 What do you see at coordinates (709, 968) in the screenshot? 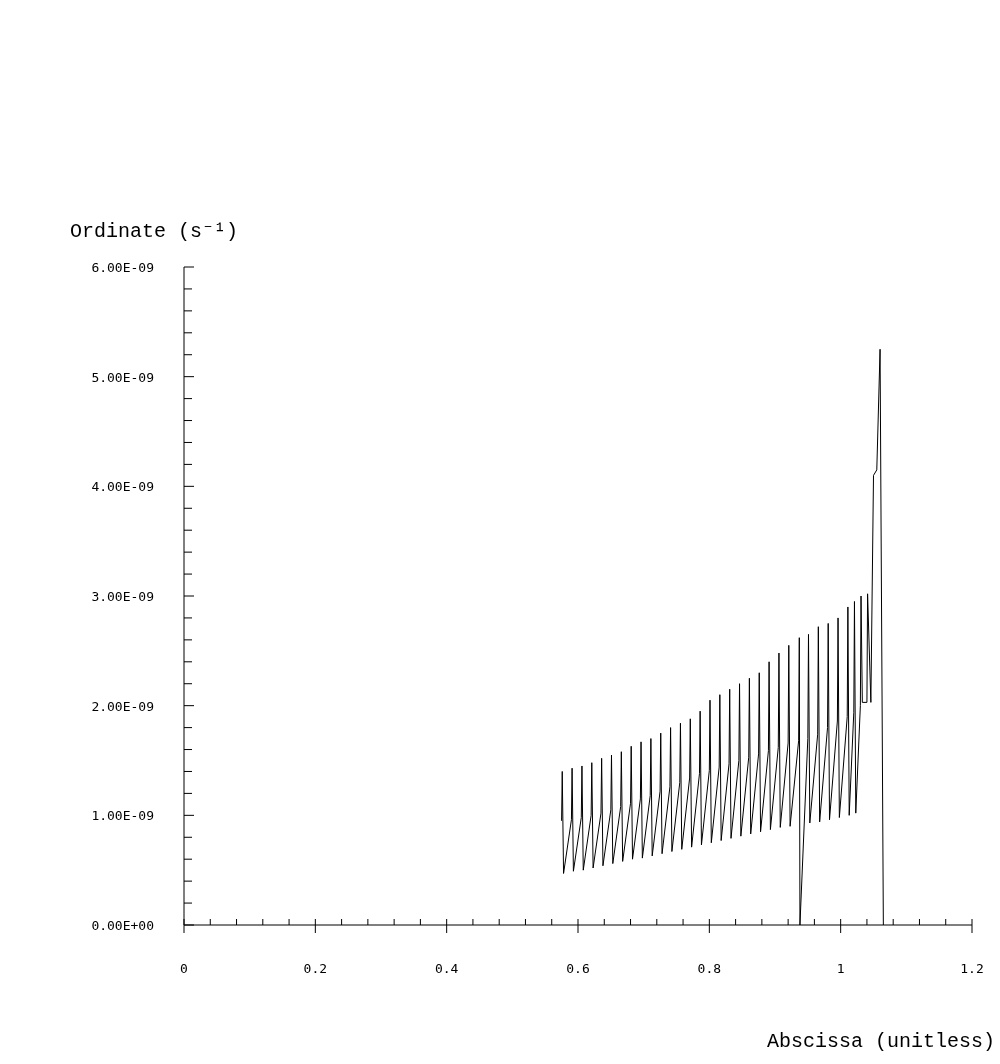
I see `x-tick-label: 0.8` at bounding box center [709, 968].